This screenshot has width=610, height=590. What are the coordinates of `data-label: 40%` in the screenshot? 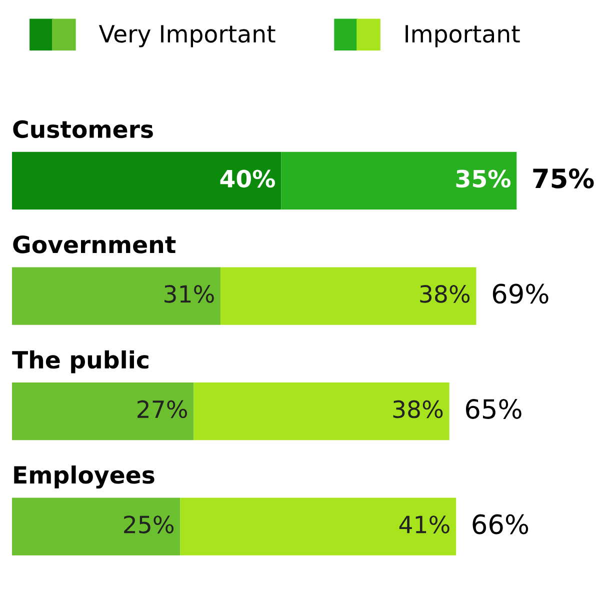 It's located at (248, 179).